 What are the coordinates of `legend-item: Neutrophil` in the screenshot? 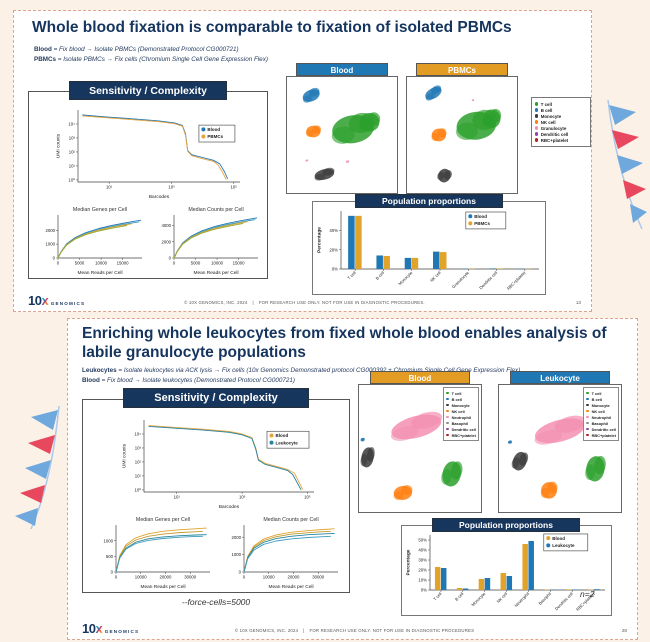 It's located at (601, 417).